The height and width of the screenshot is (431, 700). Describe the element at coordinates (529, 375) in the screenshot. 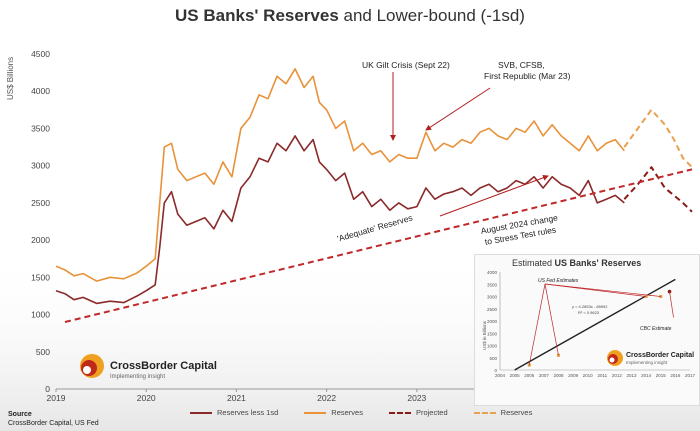

I see `inset-x-tick-label: 2006` at that location.